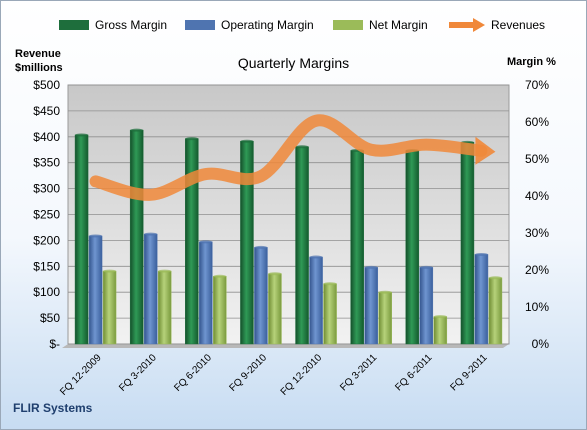  Describe the element at coordinates (46, 215) in the screenshot. I see `left-tick-label: $250` at that location.